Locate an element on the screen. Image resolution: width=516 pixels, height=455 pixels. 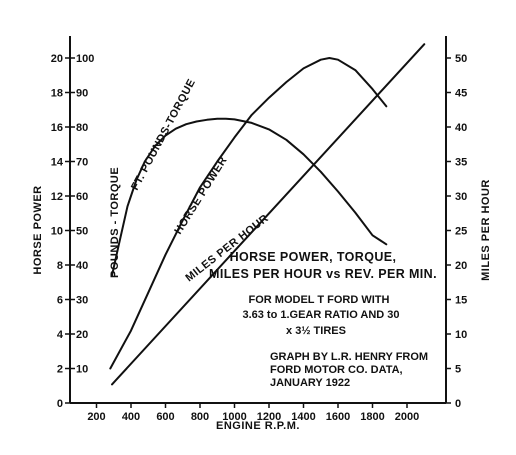
mph-tick-label: 35 is located at coordinates (461, 163).